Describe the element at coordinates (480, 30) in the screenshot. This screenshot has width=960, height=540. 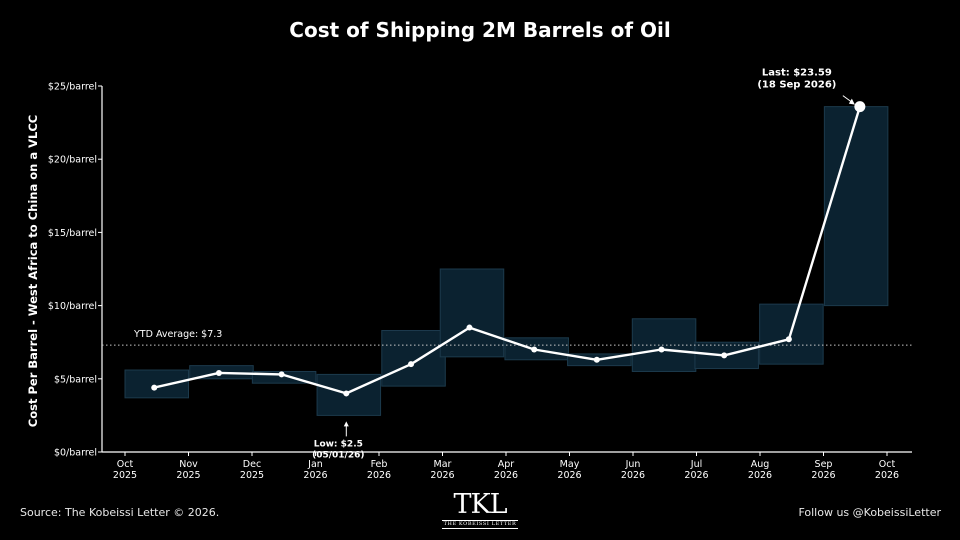
I see `chart-title: Cost of Shipping 2M Barrels of Oil` at that location.